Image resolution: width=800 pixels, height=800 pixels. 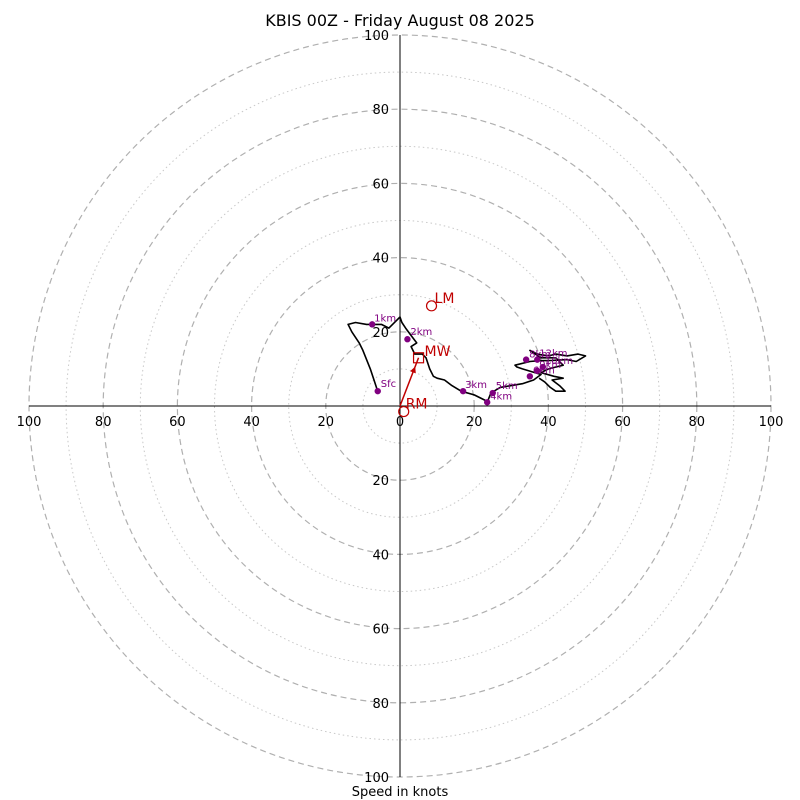 I want to click on height-label-sfc: Sfc, so click(x=388, y=384).